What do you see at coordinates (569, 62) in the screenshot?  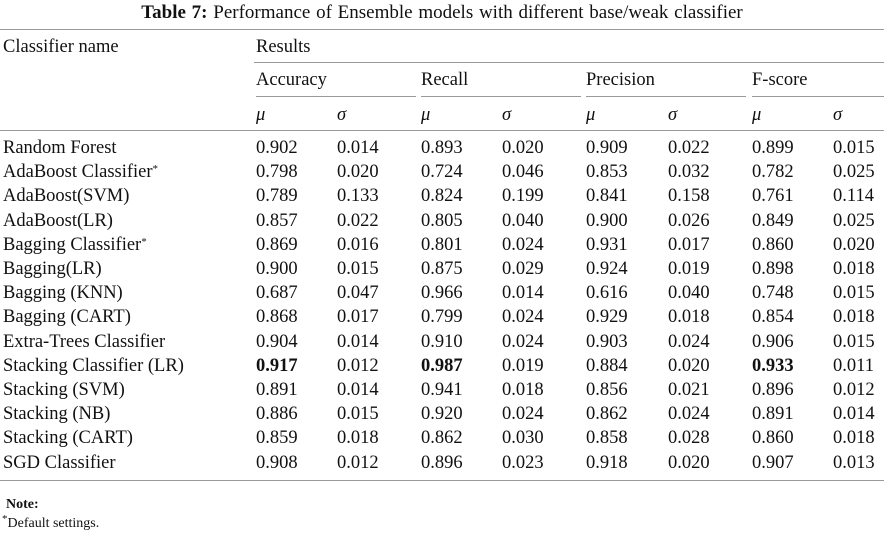 I see `results-rule` at bounding box center [569, 62].